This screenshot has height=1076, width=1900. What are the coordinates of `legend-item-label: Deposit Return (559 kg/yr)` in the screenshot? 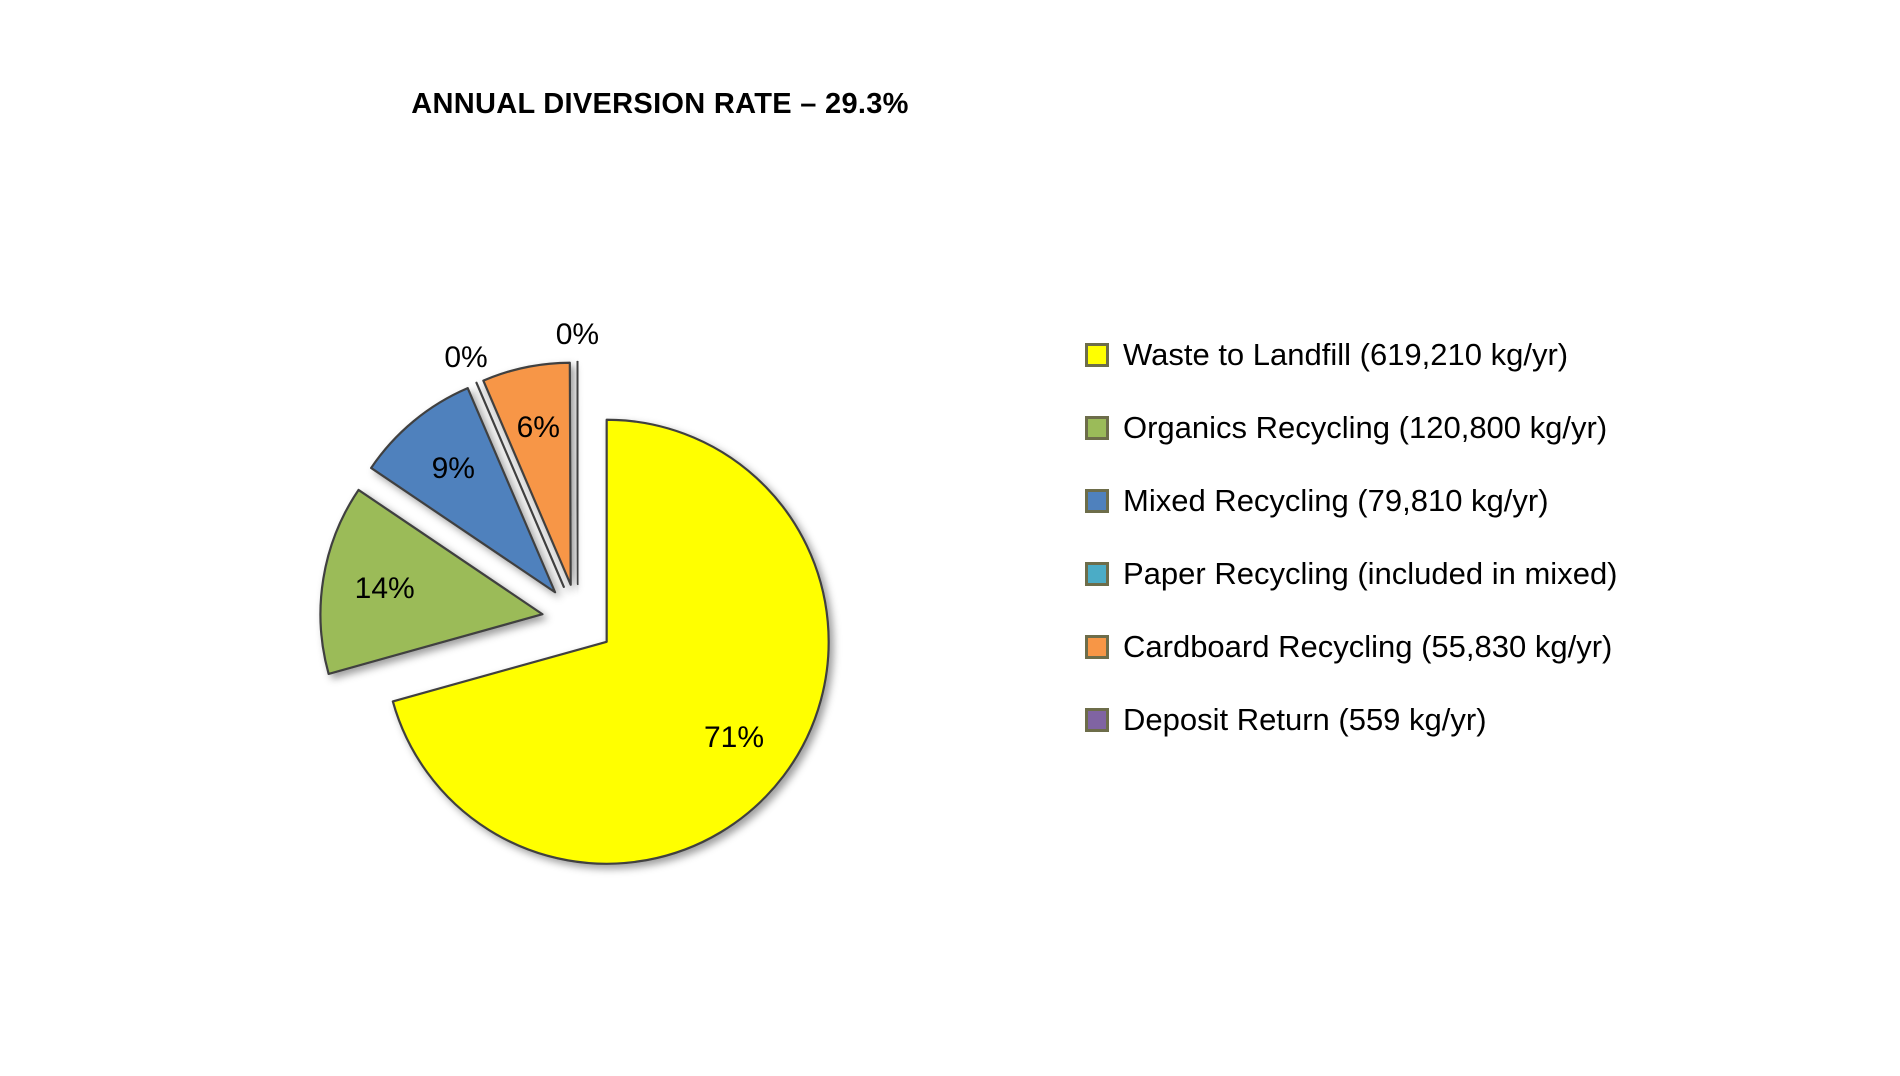 It's located at (1305, 719).